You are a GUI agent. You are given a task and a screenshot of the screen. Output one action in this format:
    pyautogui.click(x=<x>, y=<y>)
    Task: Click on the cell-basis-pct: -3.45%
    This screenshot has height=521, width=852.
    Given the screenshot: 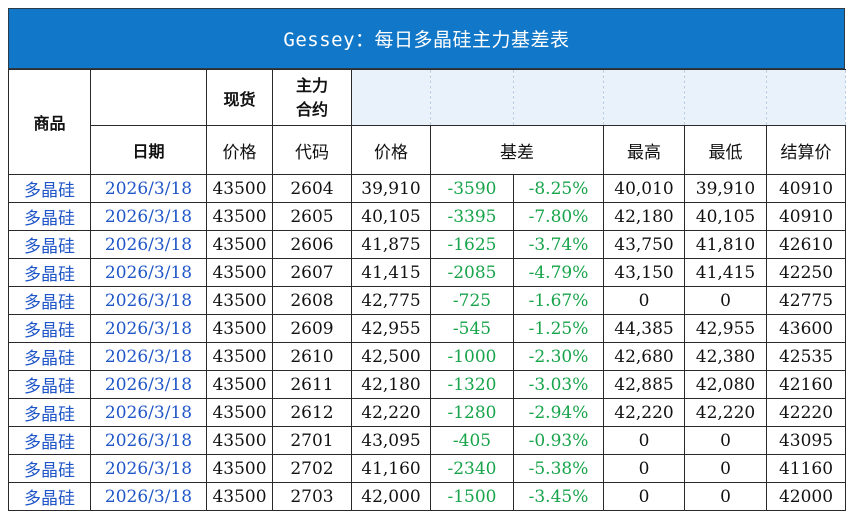 What is the action you would take?
    pyautogui.click(x=558, y=496)
    